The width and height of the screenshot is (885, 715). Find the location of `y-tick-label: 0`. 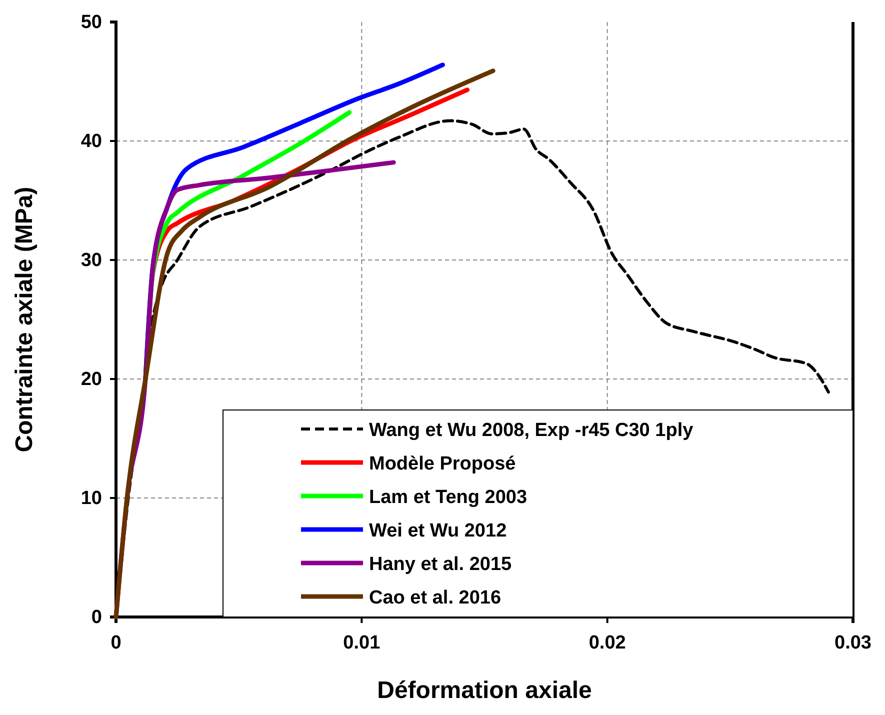

y-tick-label: 0 is located at coordinates (96, 617).